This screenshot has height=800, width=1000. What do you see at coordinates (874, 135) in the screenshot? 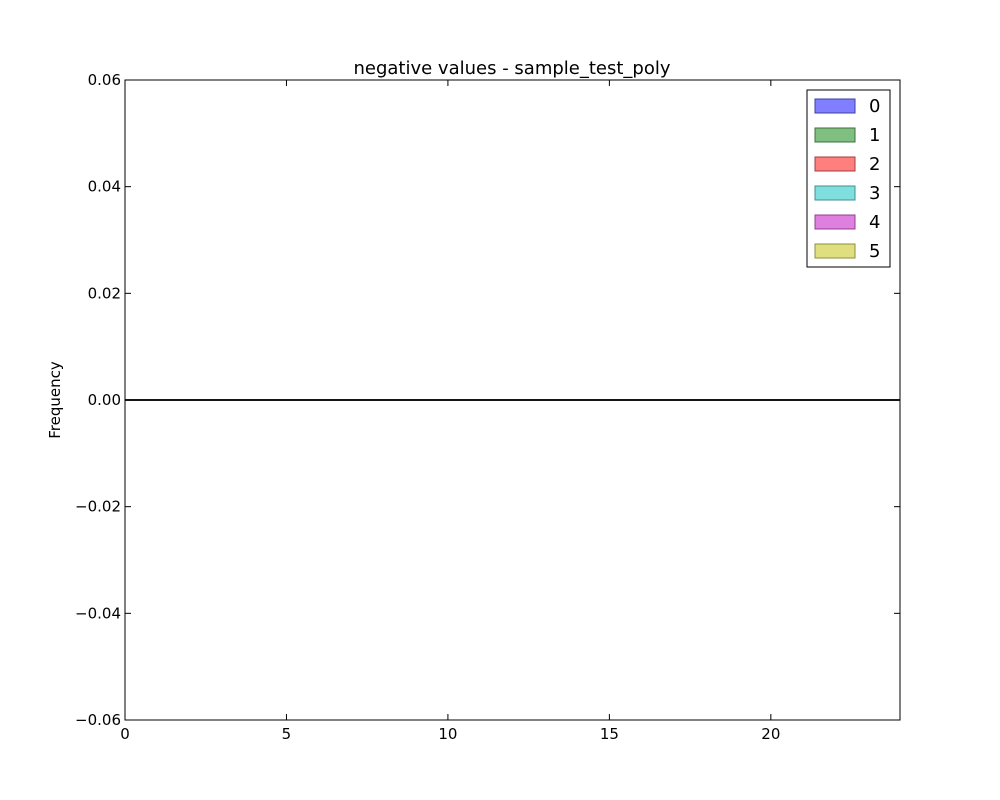
I see `legend-label-1: 1` at bounding box center [874, 135].